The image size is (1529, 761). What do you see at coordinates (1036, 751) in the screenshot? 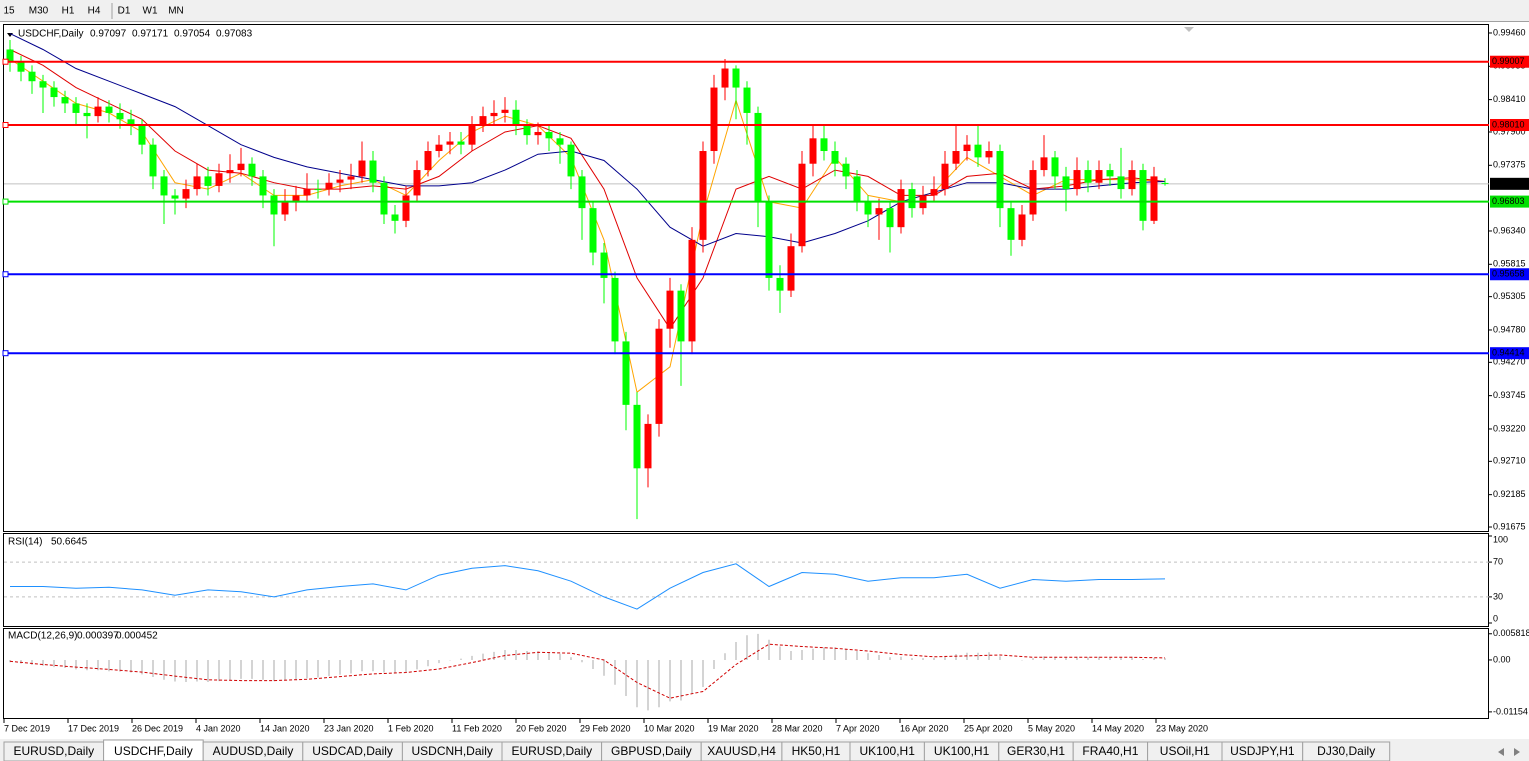
I see `tab-label: GER30,H1` at bounding box center [1036, 751].